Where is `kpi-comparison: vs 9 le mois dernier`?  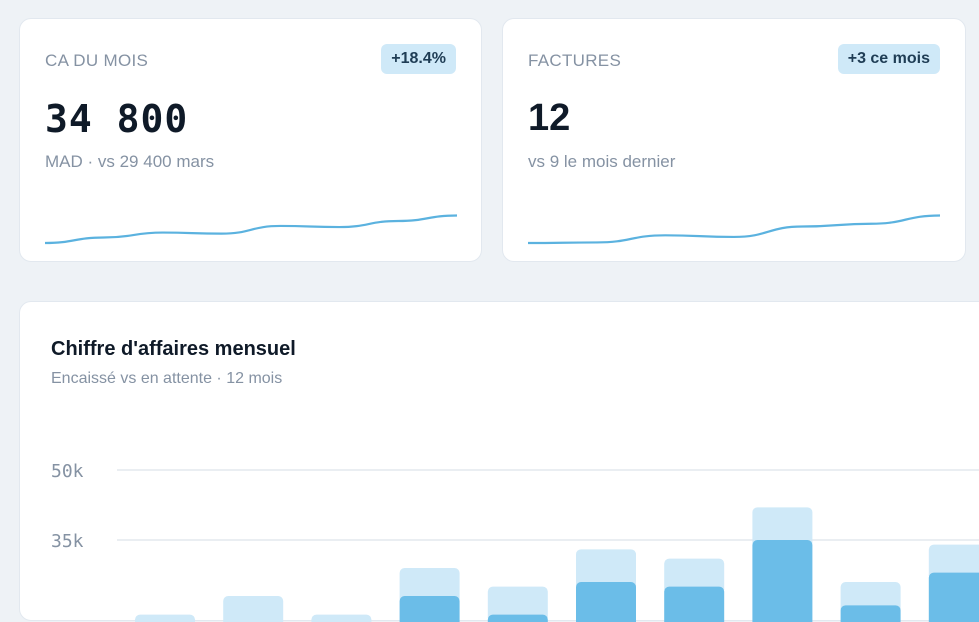 kpi-comparison: vs 9 le mois dernier is located at coordinates (602, 161).